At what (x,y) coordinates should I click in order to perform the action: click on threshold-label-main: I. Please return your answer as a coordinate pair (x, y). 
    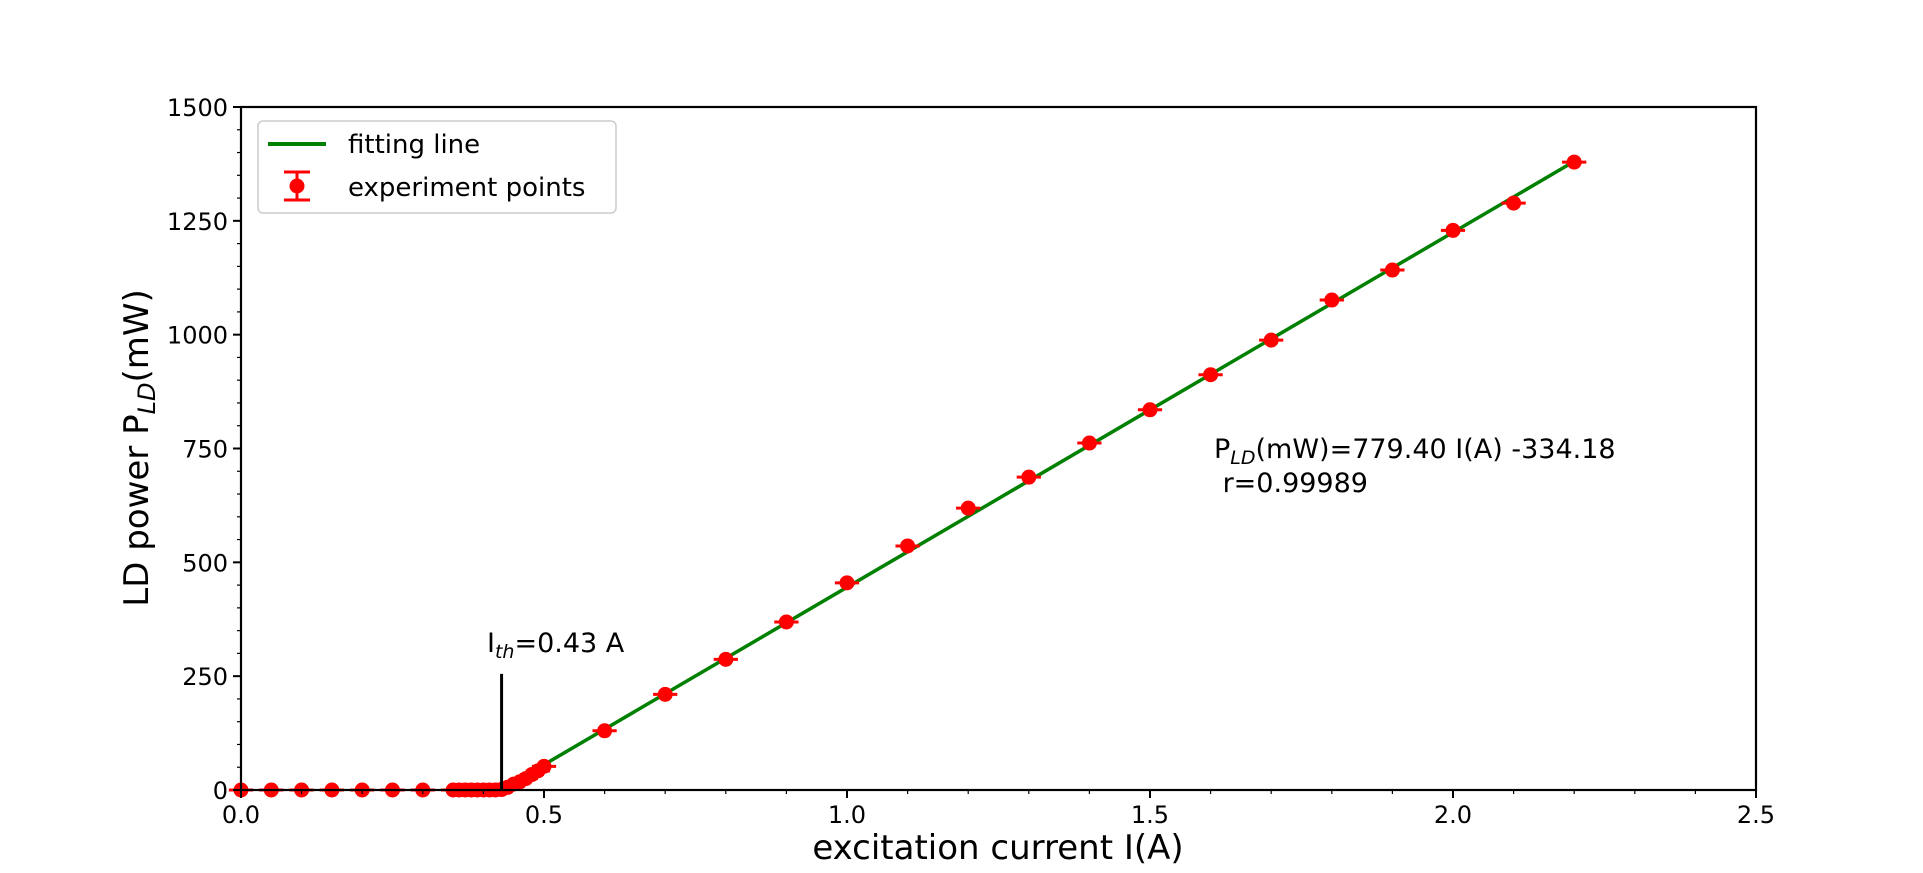
    Looking at the image, I should click on (491, 643).